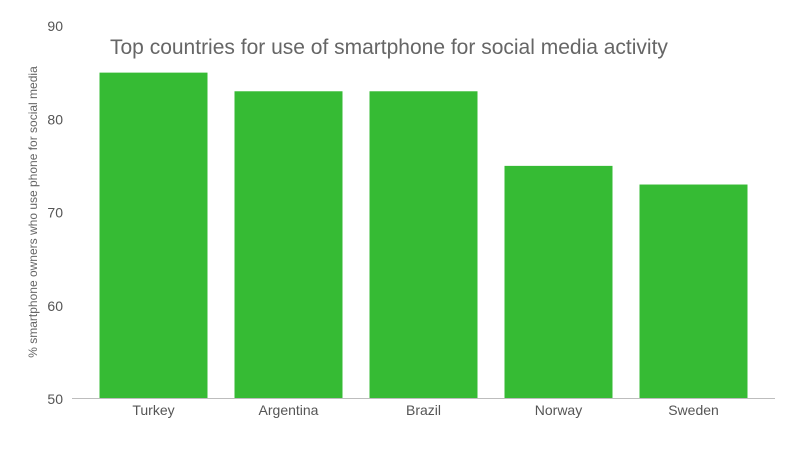  I want to click on y-axis-ticks: 50 60 70 80 90, so click(55, 212).